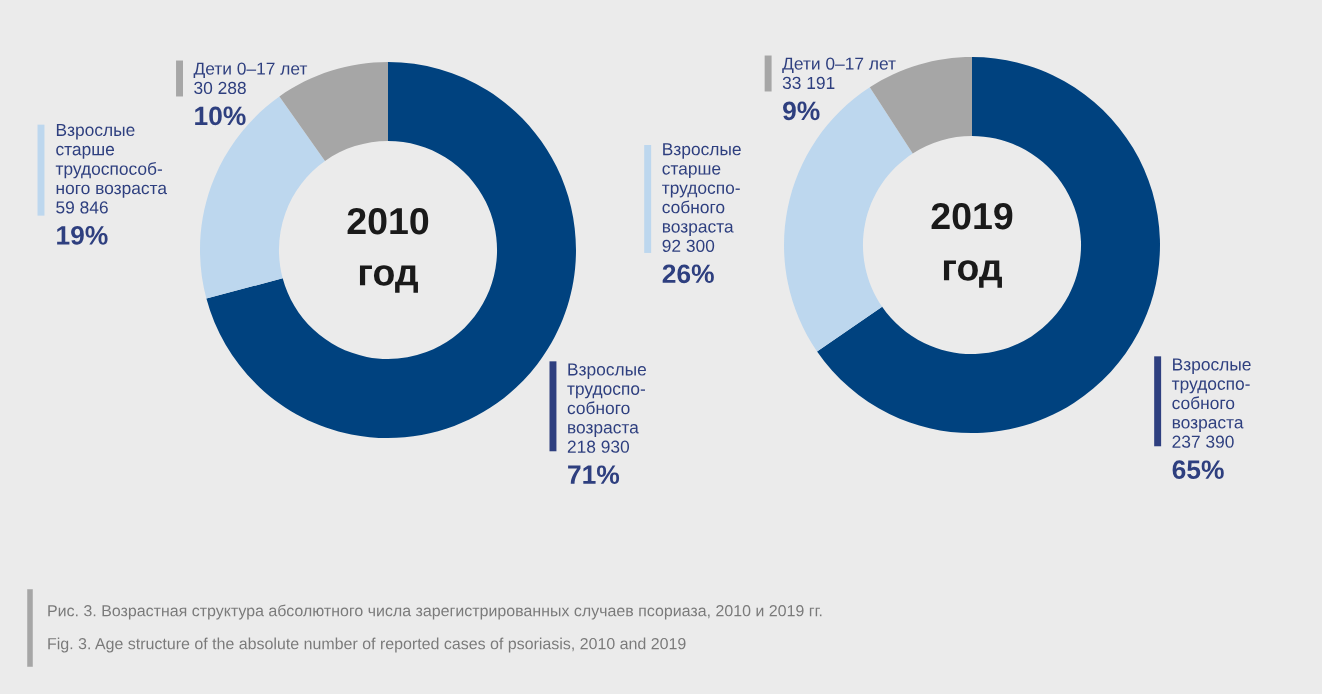  Describe the element at coordinates (435, 612) in the screenshot. I see `text: Рис. 3. Возрастная структура абсолютного числа зарегистрированных случаев псориаза, 2010 и 2019 гг.` at that location.